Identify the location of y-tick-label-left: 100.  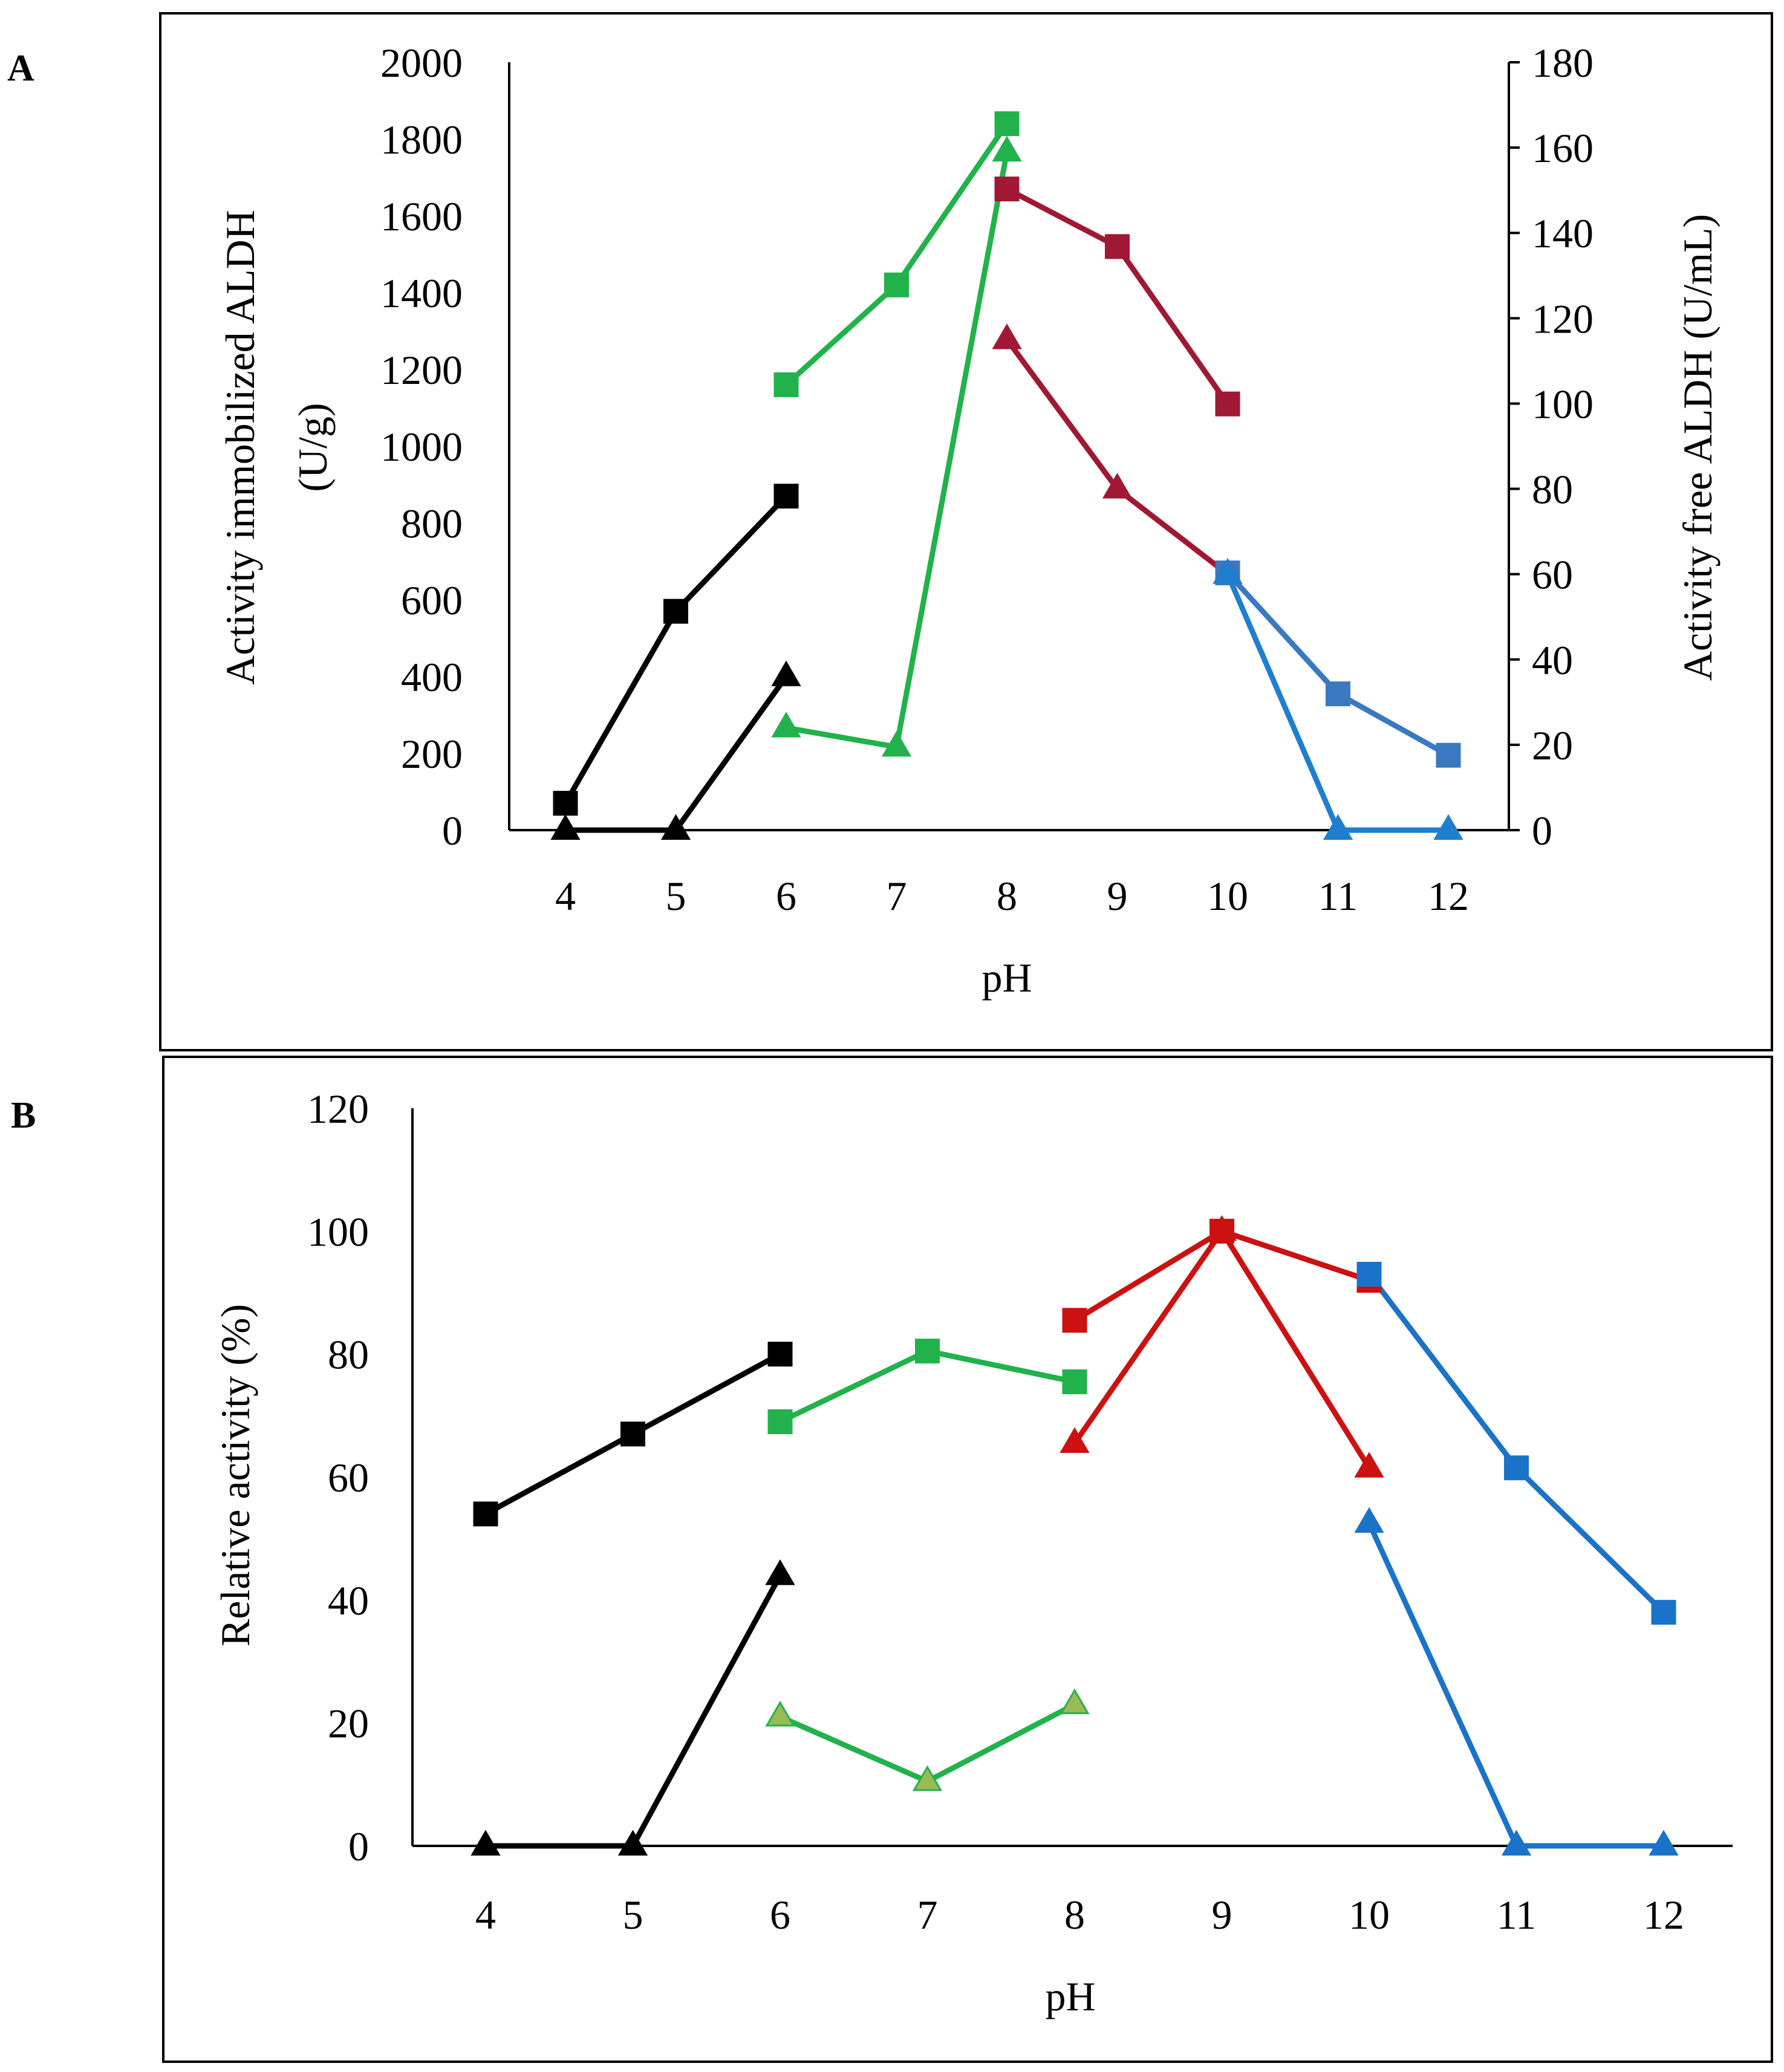
(338, 1232).